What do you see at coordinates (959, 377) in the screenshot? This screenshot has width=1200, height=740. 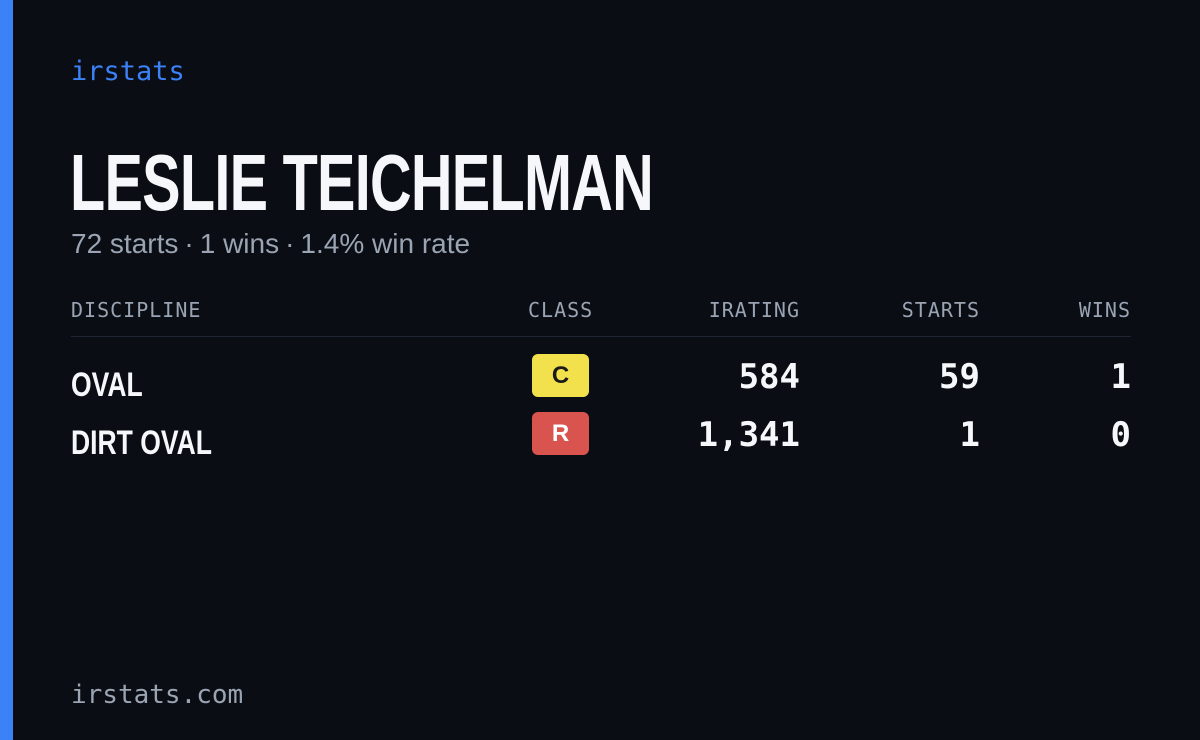 I see `row-starts: 59` at bounding box center [959, 377].